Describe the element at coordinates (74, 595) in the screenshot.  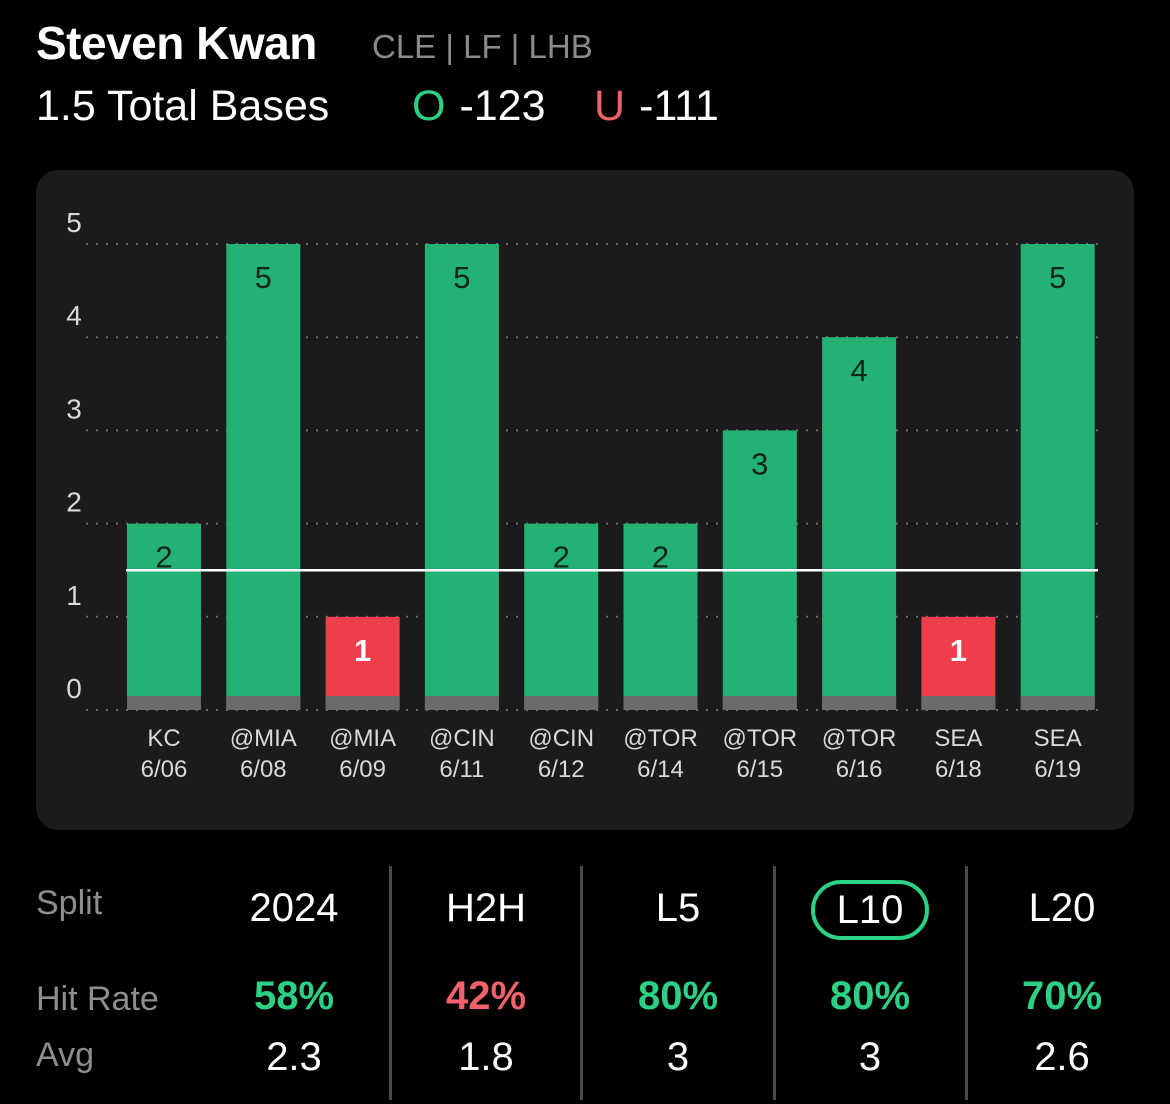
I see `y-tick-label: 1` at that location.